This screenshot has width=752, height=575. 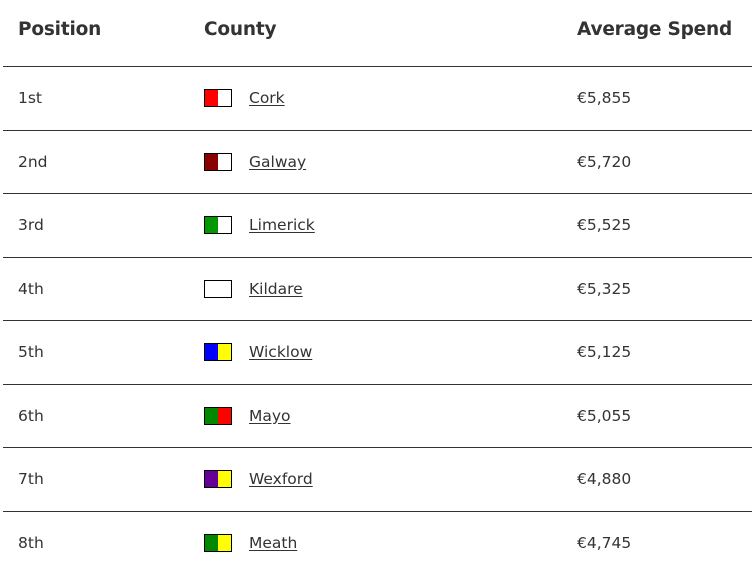 I want to click on county-link-galway: Galway, so click(x=277, y=162).